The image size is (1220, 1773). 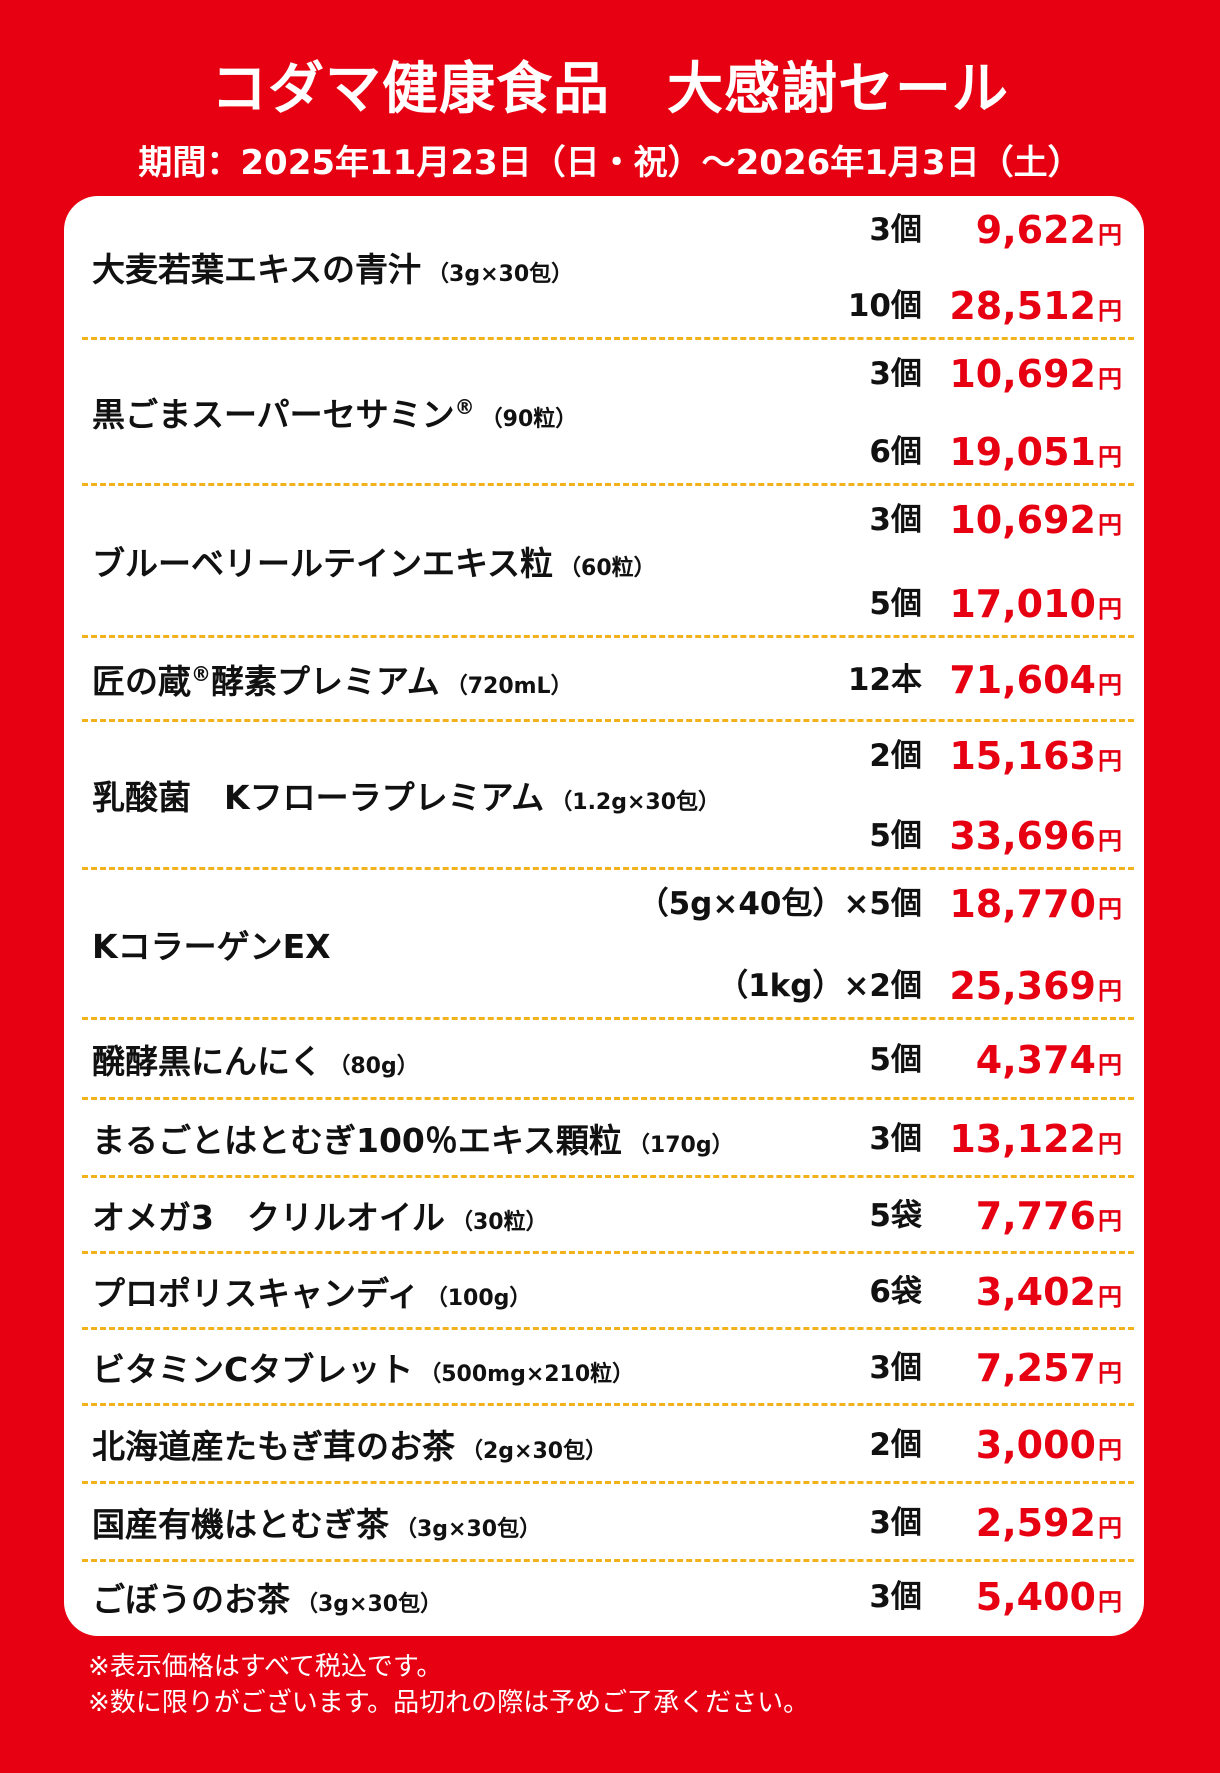 I want to click on price-option: 6袋 3,402円, so click(x=608, y=1292).